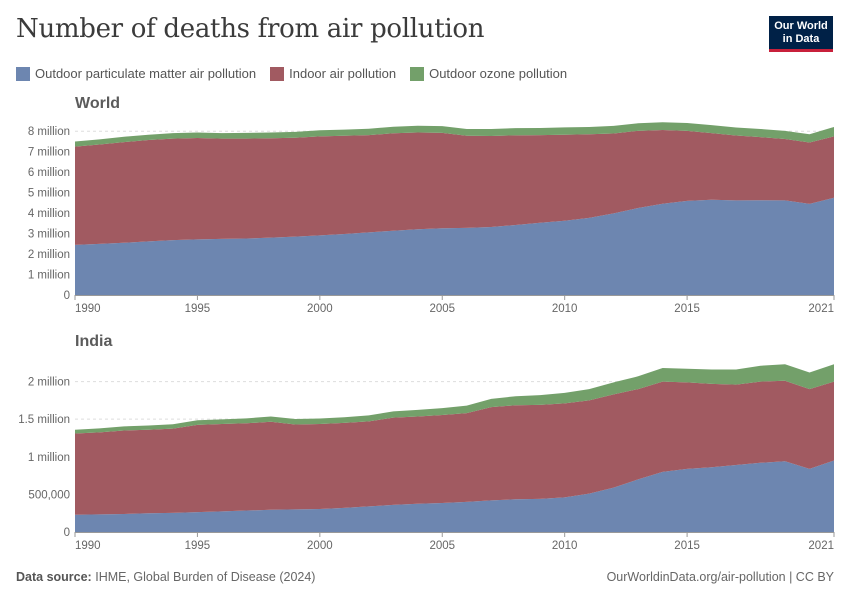  I want to click on xtick-label-india-4: 2010, so click(565, 546).